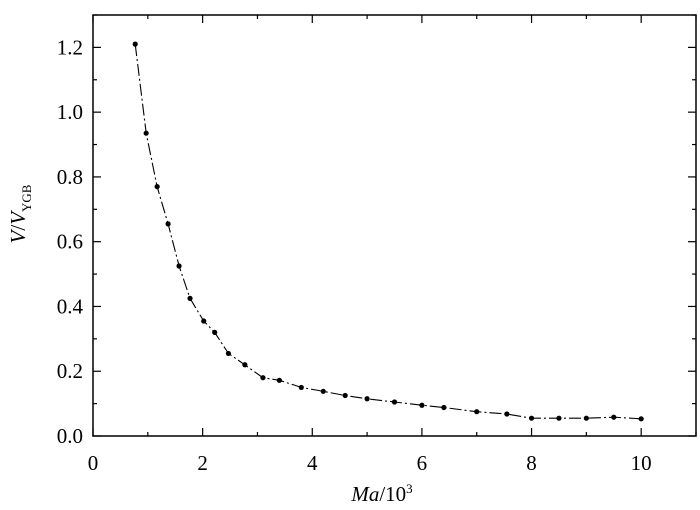 The width and height of the screenshot is (700, 510). I want to click on x-tick-label: 0, so click(93, 463).